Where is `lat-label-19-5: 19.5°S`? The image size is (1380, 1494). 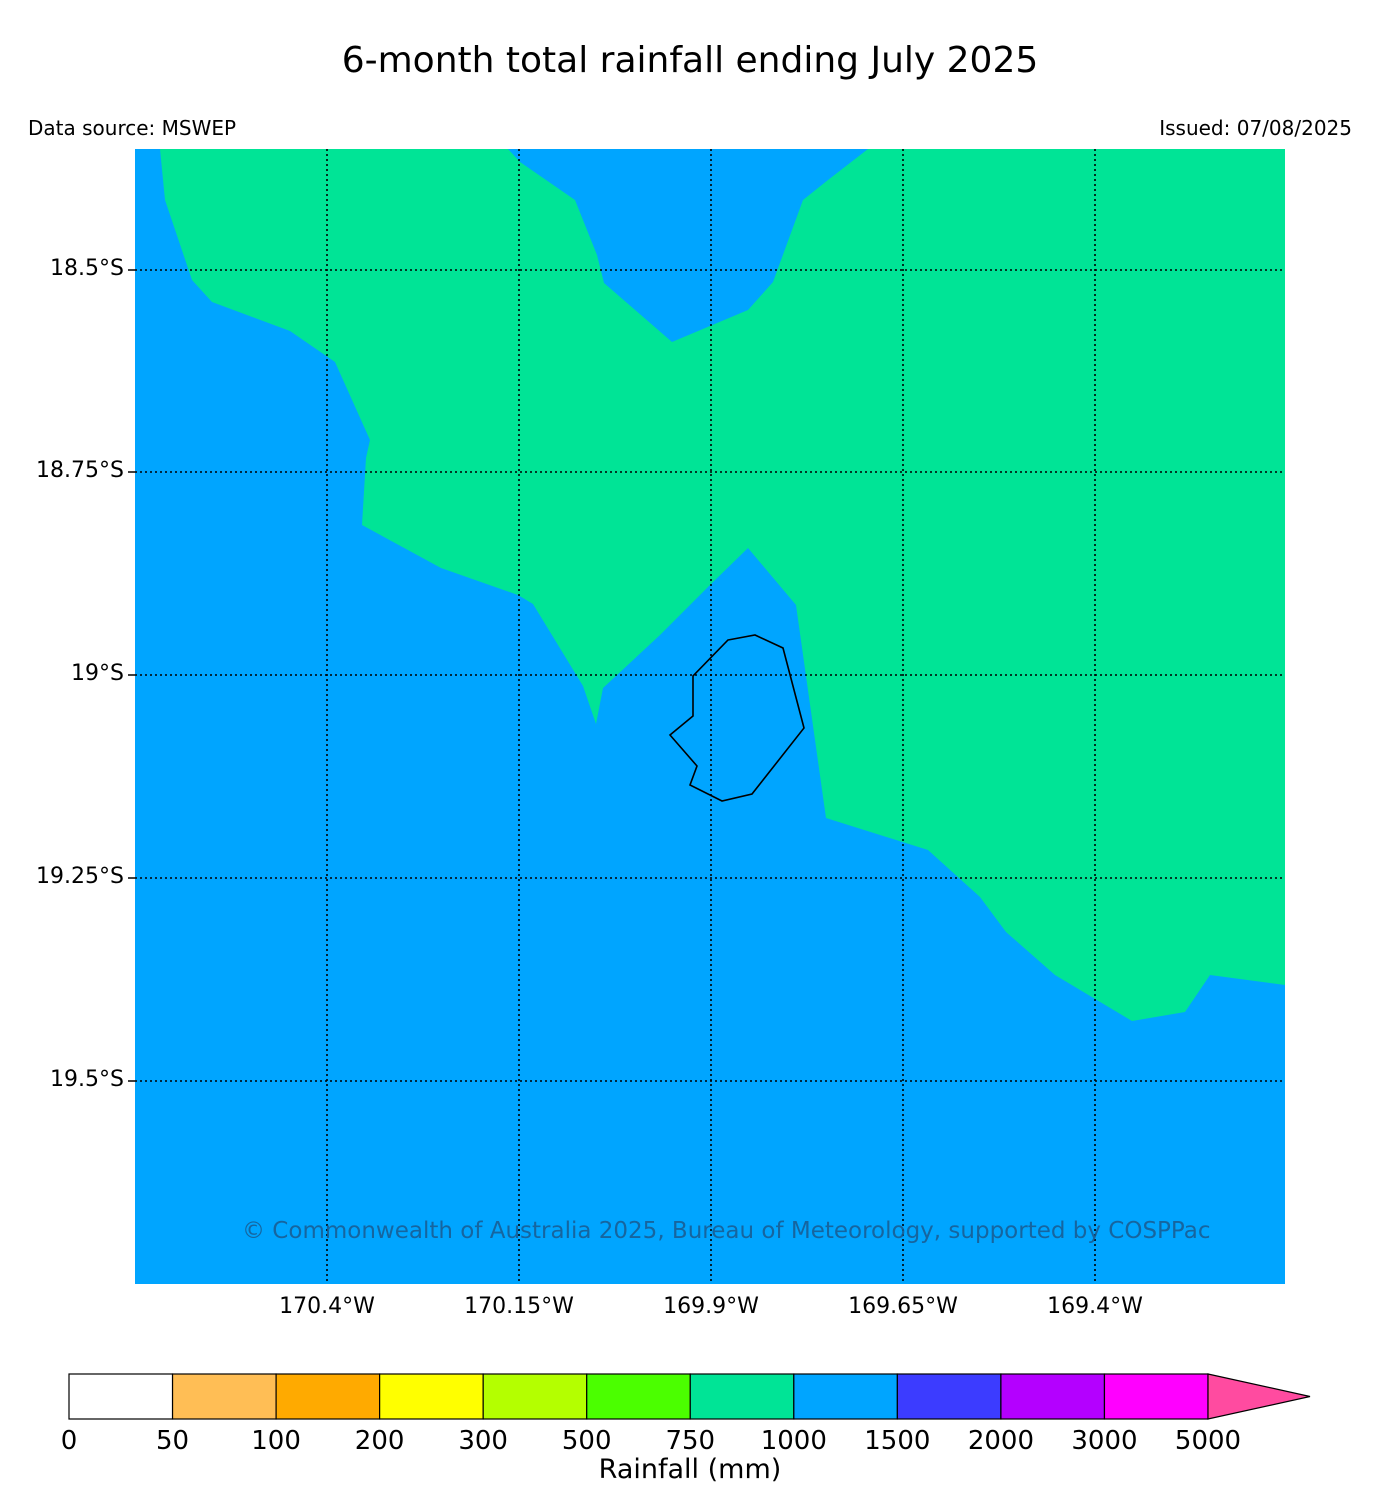 lat-label-19-5: 19.5°S is located at coordinates (87, 1079).